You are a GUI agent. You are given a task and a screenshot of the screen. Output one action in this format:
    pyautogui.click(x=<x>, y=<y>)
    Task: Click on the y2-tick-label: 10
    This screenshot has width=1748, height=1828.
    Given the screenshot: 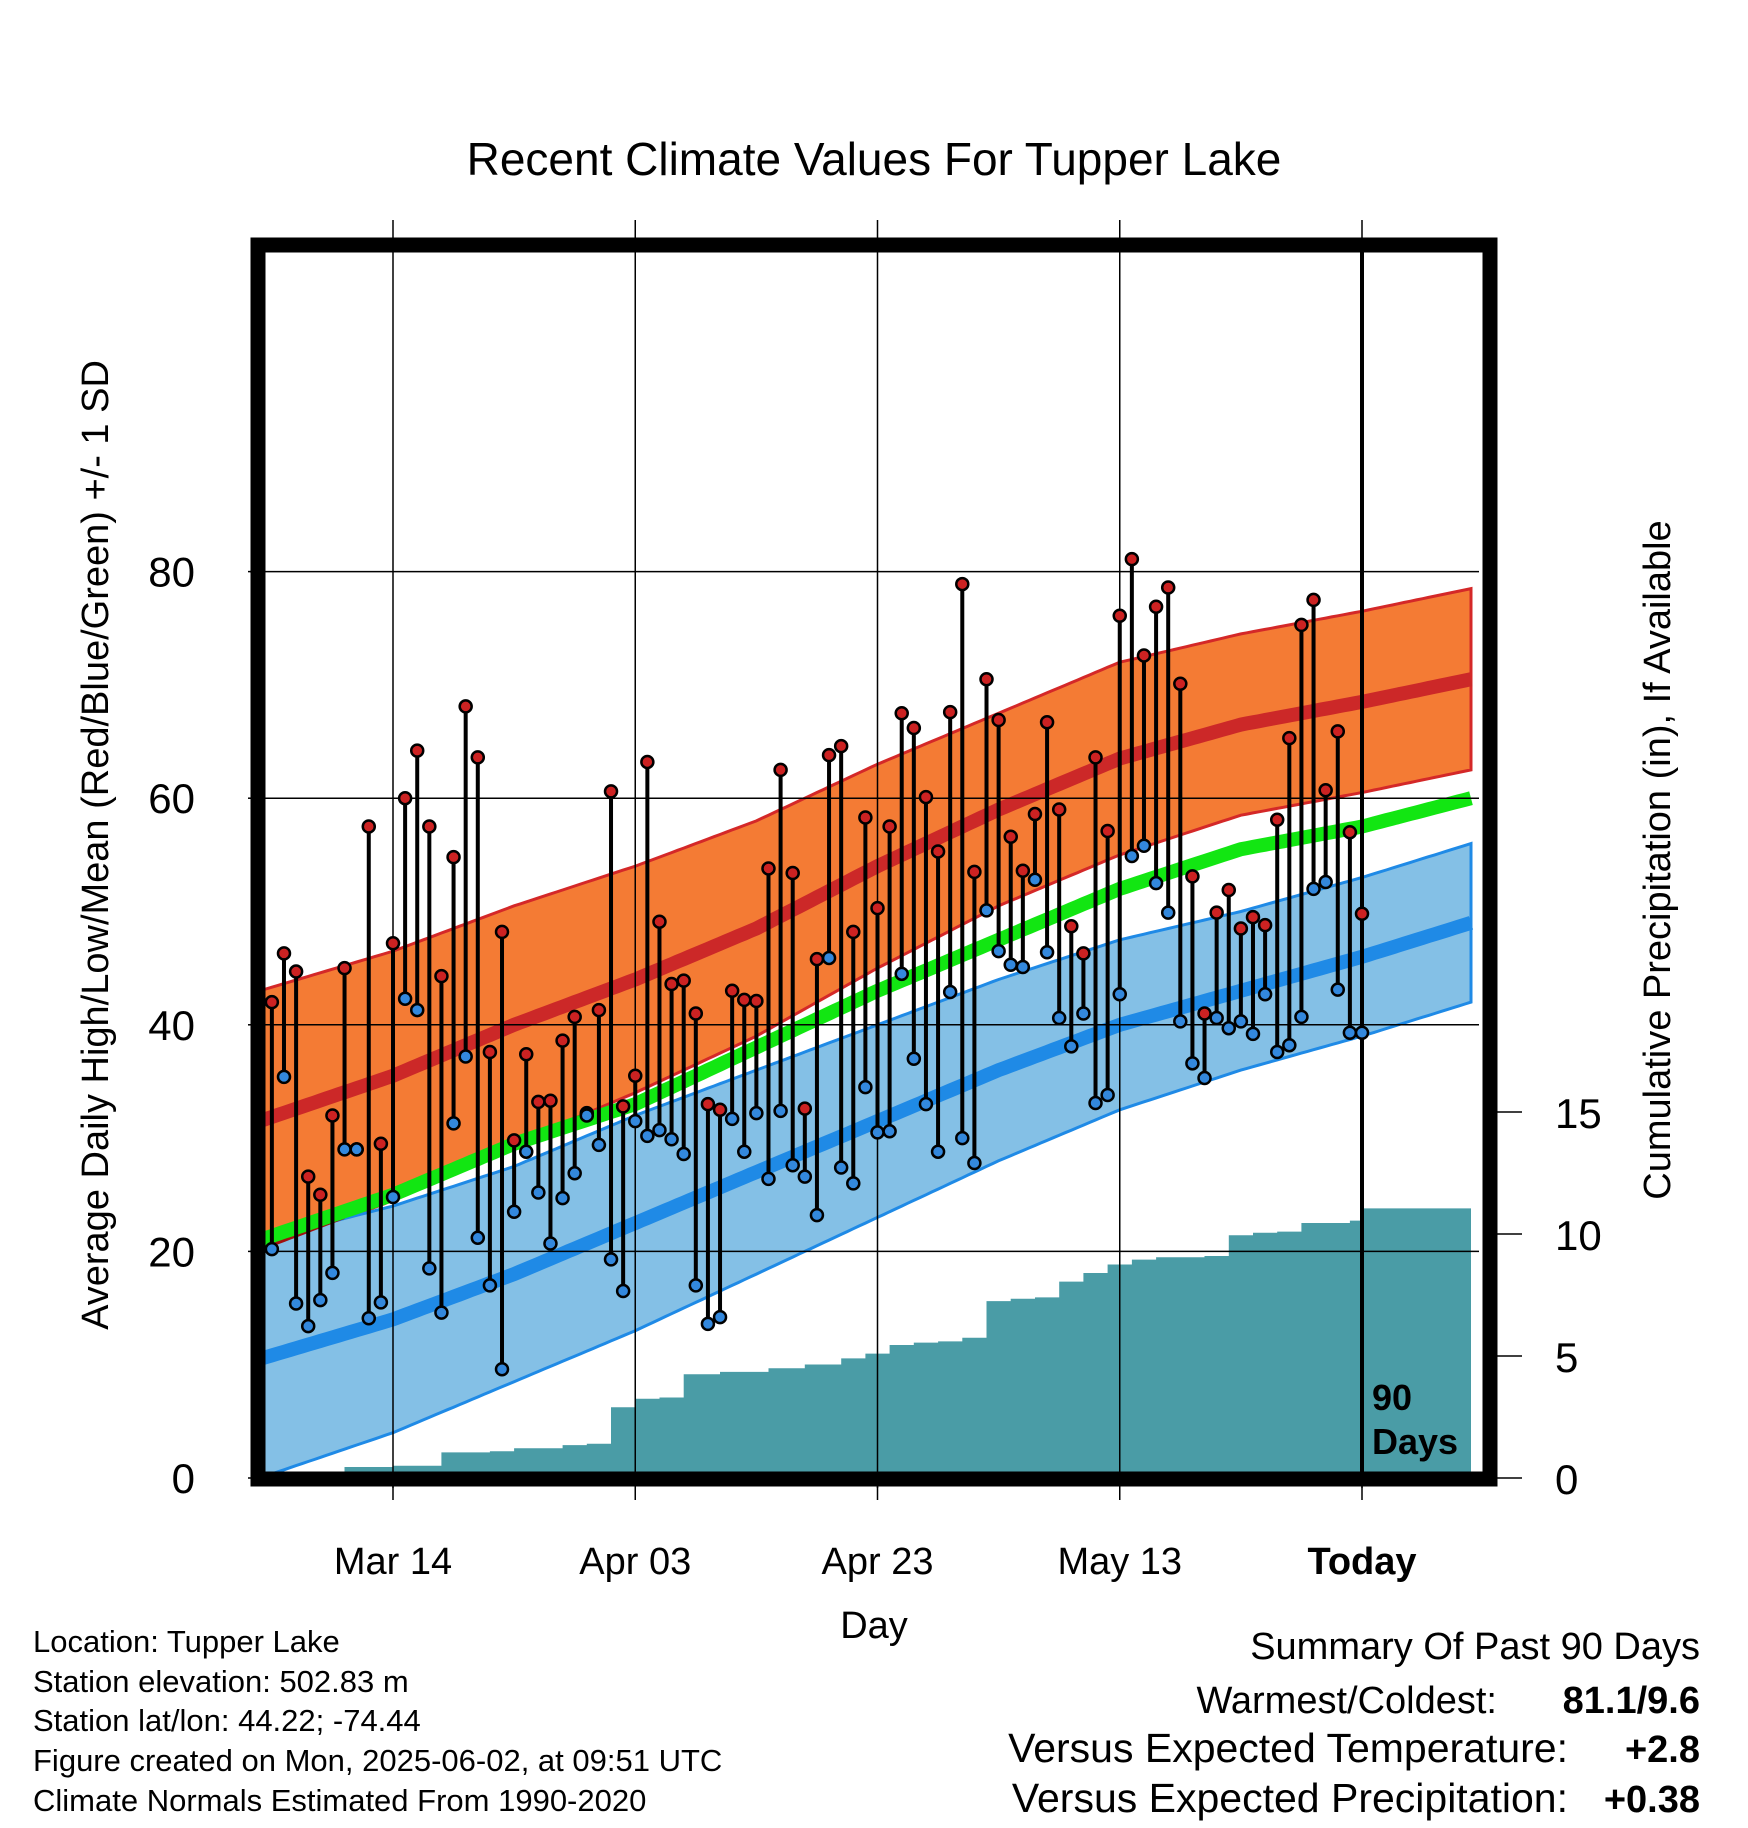 What is the action you would take?
    pyautogui.click(x=1578, y=1235)
    